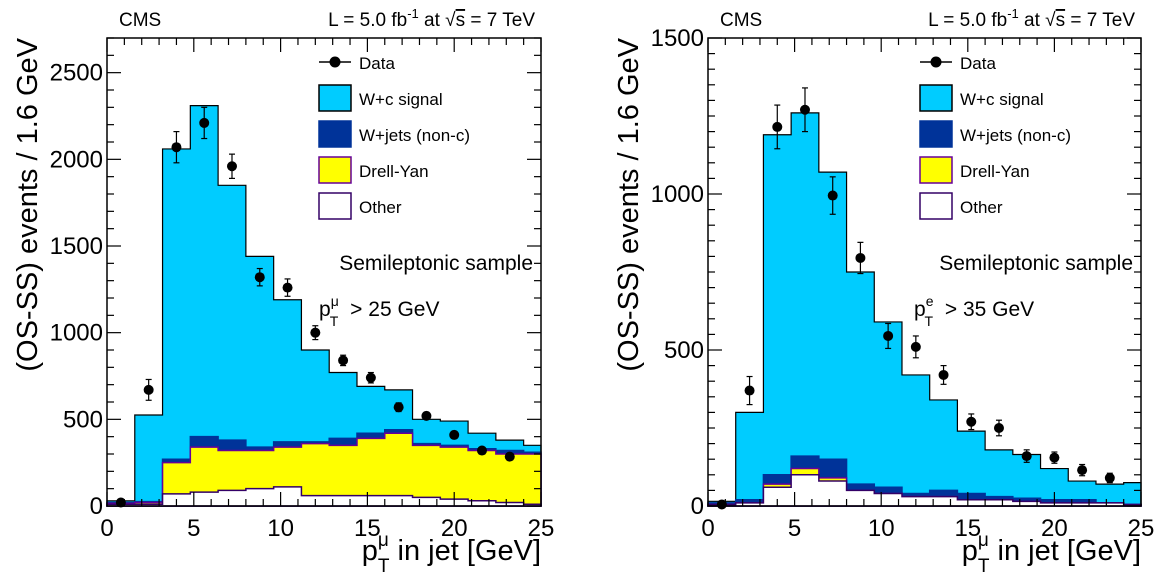 The width and height of the screenshot is (1164, 578). I want to click on cut-rest: > 35 GeV, so click(986, 309).